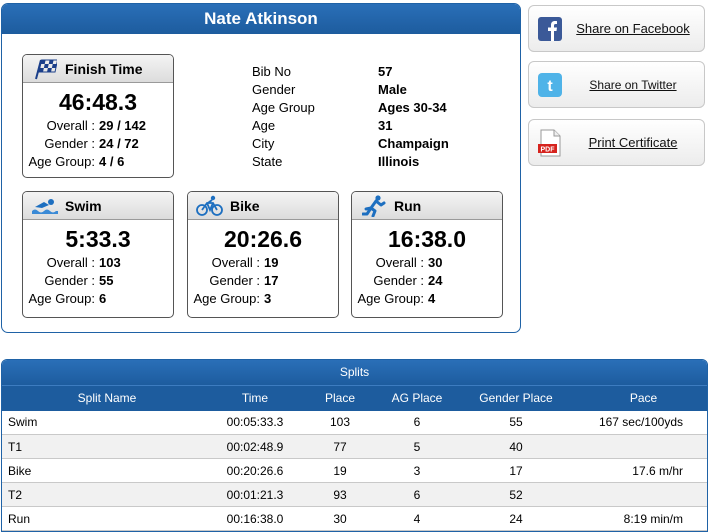 The image size is (711, 532). What do you see at coordinates (374, 205) in the screenshot?
I see `runner-icon` at bounding box center [374, 205].